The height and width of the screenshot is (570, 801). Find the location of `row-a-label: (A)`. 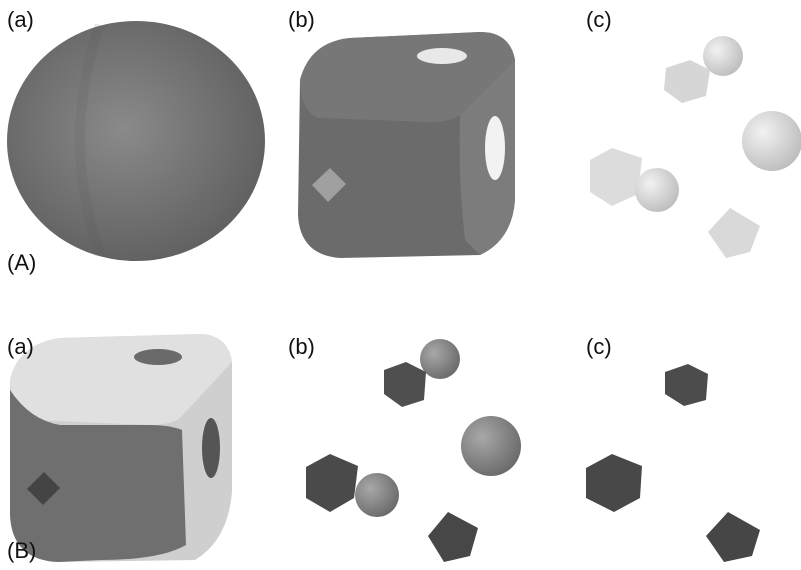

row-a-label: (A) is located at coordinates (22, 262).